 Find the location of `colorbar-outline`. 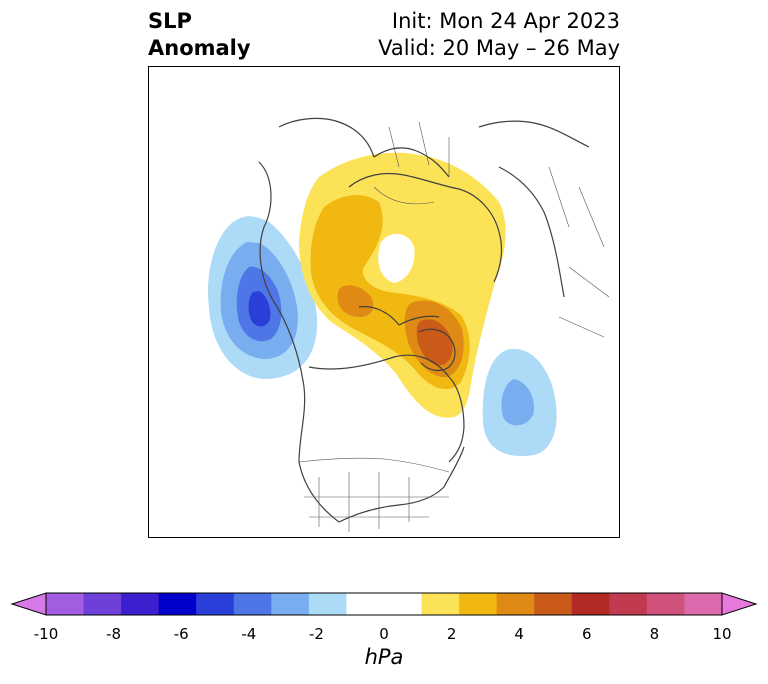

colorbar-outline is located at coordinates (384, 604).